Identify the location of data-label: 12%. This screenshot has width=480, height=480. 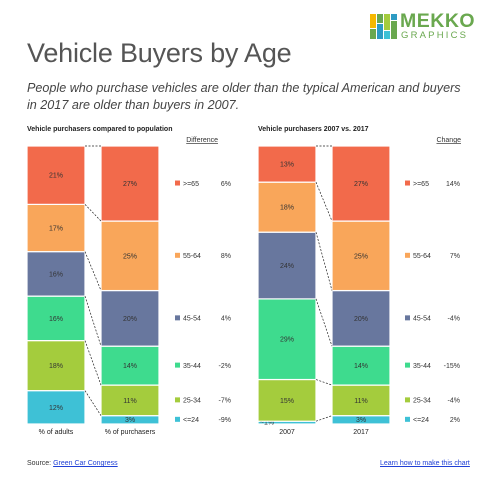
(56, 408).